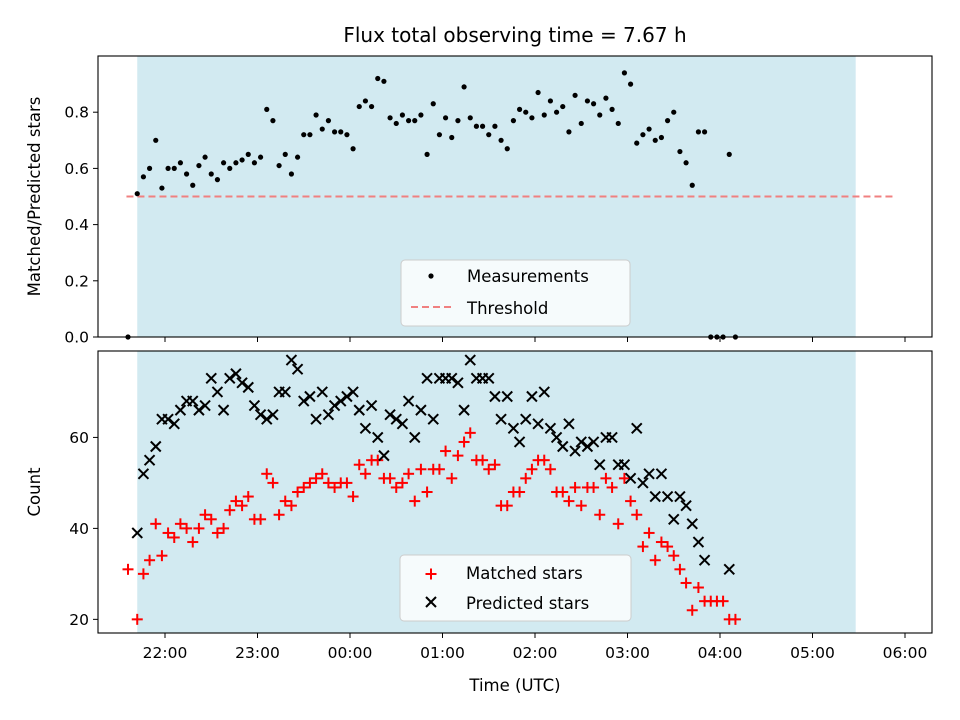  I want to click on legend-top: Measurements Threshold, so click(515, 293).